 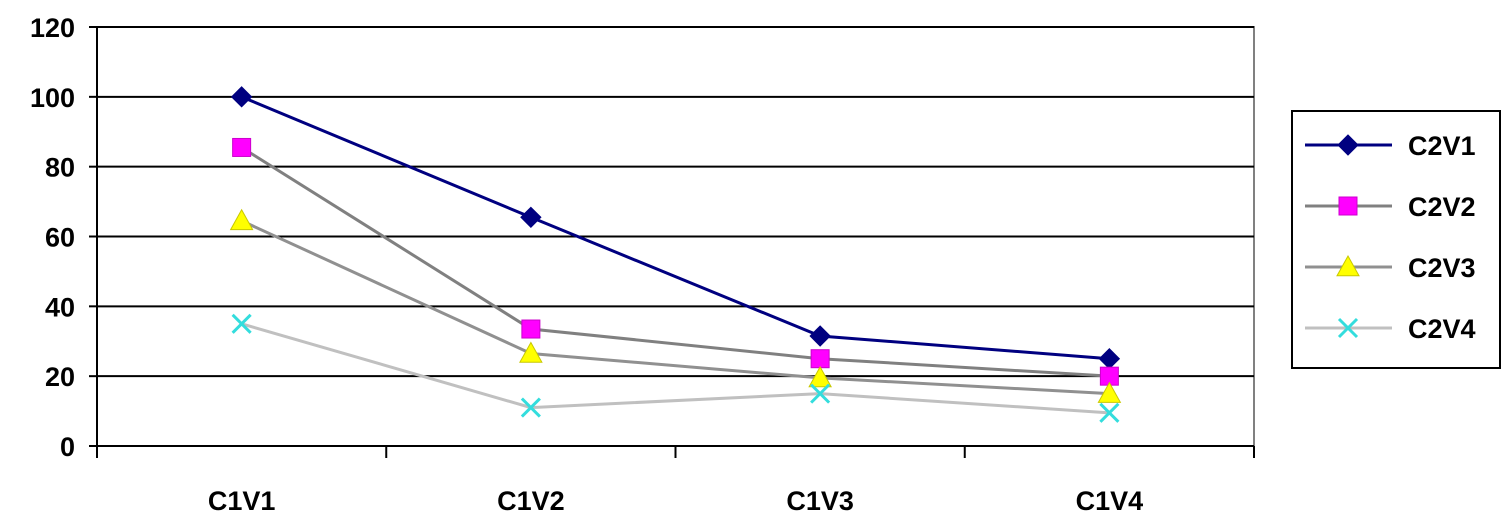 I want to click on legend-label: C2V3, so click(x=1442, y=268).